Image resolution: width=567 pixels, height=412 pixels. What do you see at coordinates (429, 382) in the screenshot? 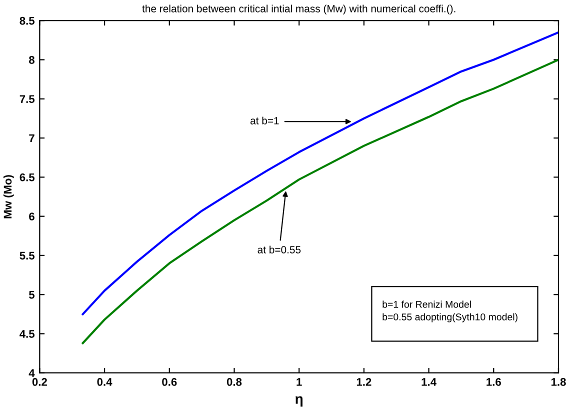
I see `x-tick-label: 1.4` at bounding box center [429, 382].